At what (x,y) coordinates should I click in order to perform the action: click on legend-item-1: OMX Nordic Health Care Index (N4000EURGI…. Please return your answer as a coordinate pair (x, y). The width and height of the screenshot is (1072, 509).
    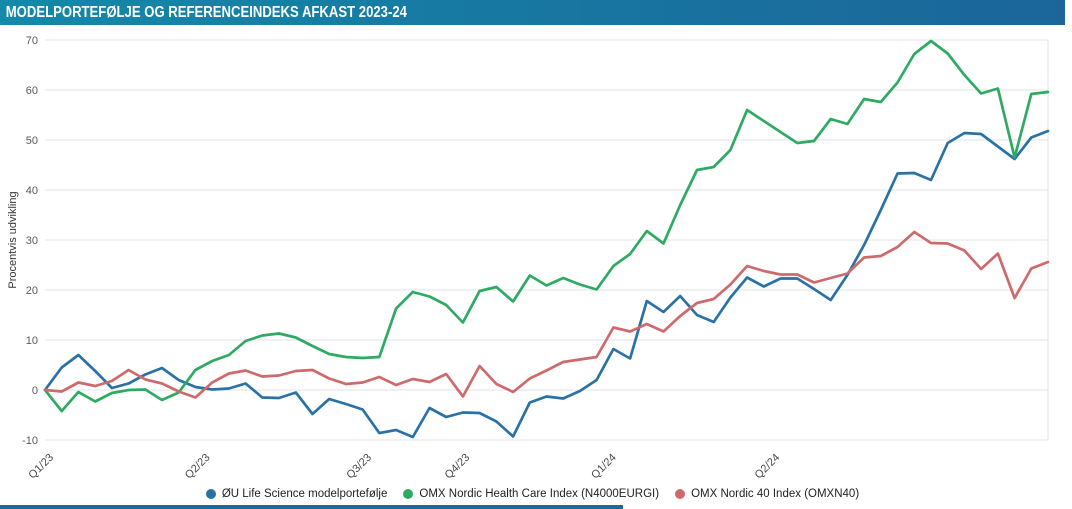
    Looking at the image, I should click on (531, 494).